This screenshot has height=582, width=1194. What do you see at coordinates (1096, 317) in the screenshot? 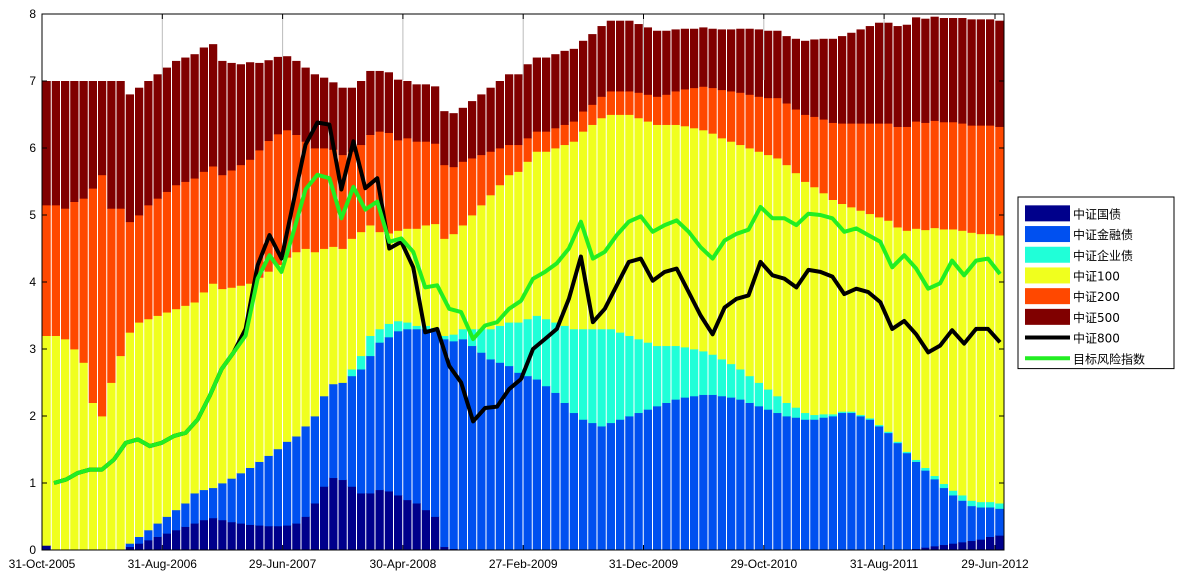
I see `legend-label: 中证500` at bounding box center [1096, 317].